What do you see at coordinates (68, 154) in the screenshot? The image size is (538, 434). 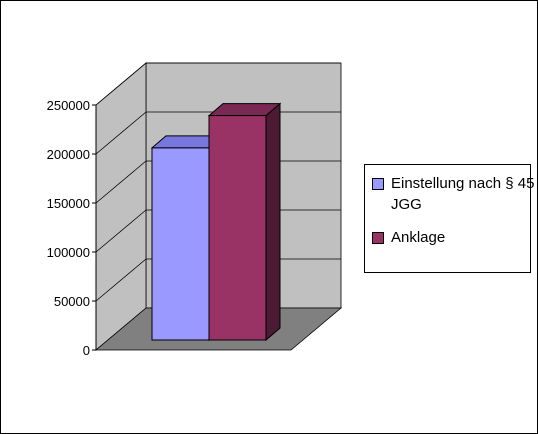 I see `y-tick-label: 200000` at bounding box center [68, 154].